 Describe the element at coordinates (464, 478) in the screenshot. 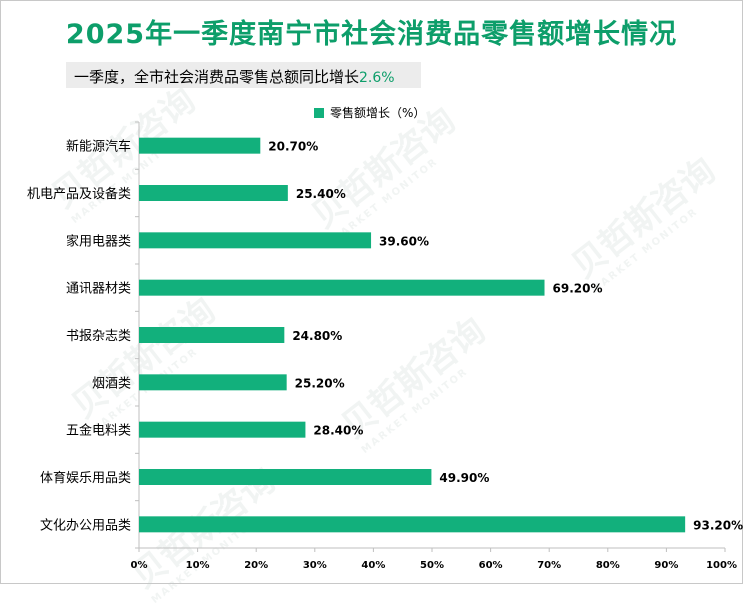

I see `value-label: 49.90%` at that location.